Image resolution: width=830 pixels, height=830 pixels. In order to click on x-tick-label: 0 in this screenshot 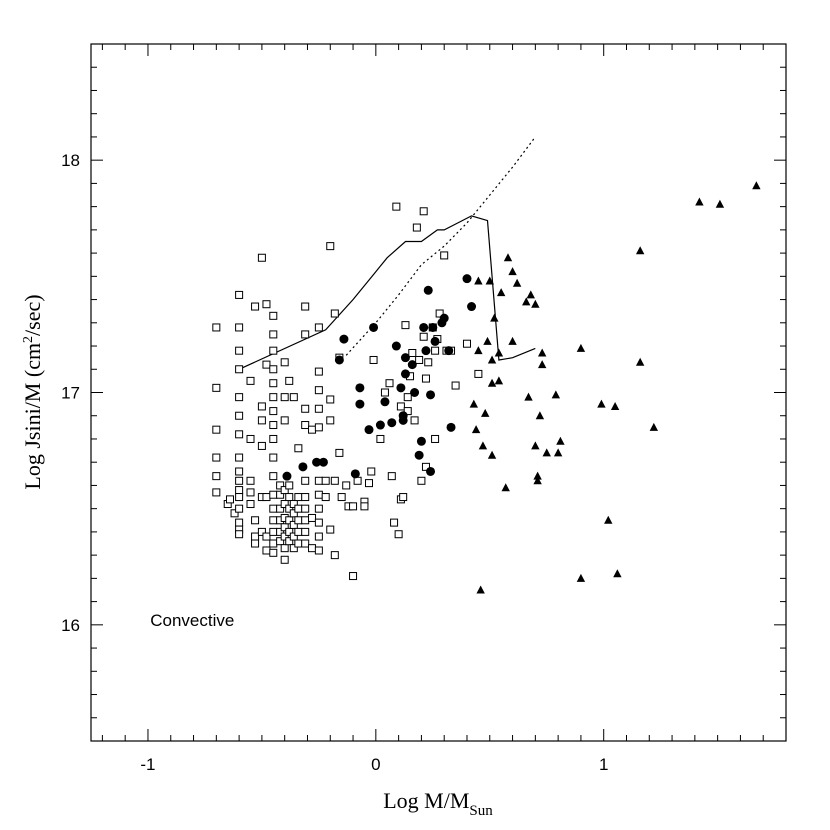, I will do `click(375, 764)`.